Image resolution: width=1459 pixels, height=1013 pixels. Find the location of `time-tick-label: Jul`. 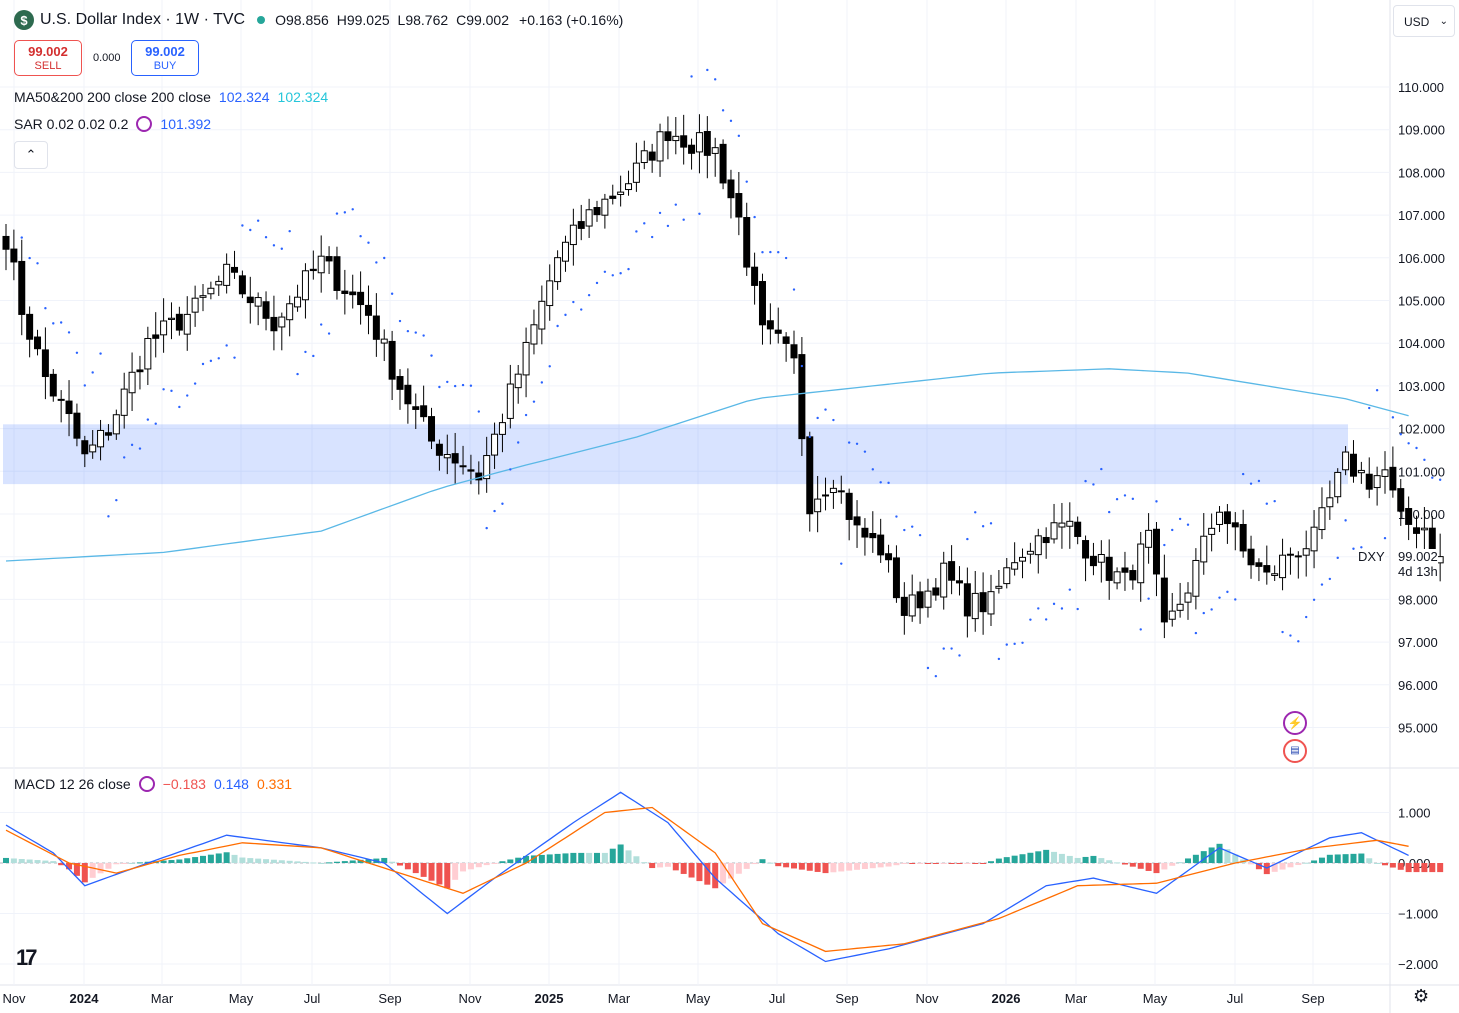

time-tick-label: Jul is located at coordinates (1235, 998).